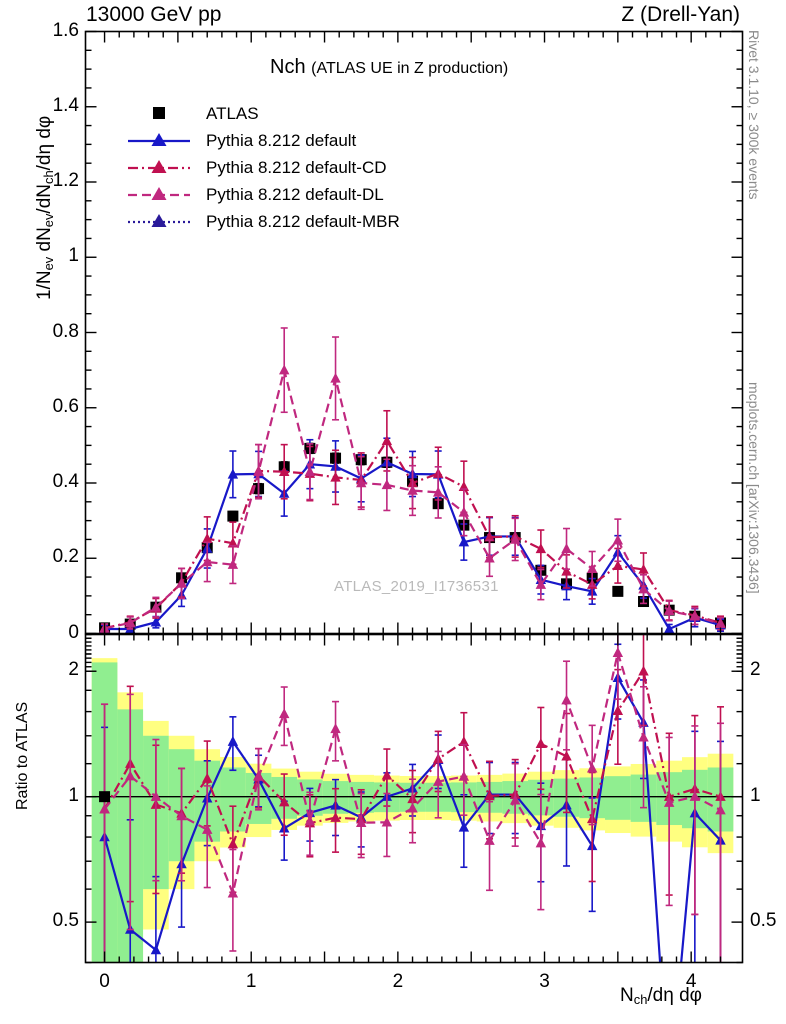 The height and width of the screenshot is (1024, 786). Describe the element at coordinates (763, 921) in the screenshot. I see `ratio-ytick-right-2: 0.5` at that location.